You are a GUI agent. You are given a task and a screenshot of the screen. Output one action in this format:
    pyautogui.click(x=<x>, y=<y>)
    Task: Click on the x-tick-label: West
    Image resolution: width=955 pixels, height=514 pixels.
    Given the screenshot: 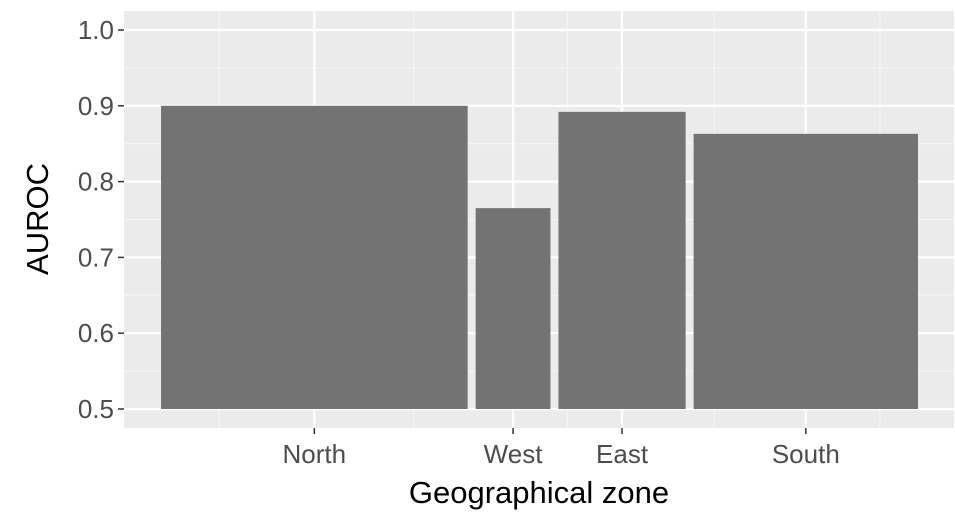 What is the action you would take?
    pyautogui.click(x=514, y=454)
    